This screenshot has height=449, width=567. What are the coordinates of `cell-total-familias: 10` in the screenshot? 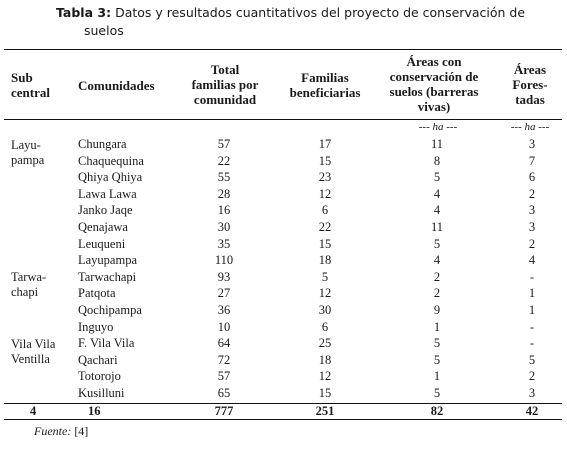 It's located at (224, 326).